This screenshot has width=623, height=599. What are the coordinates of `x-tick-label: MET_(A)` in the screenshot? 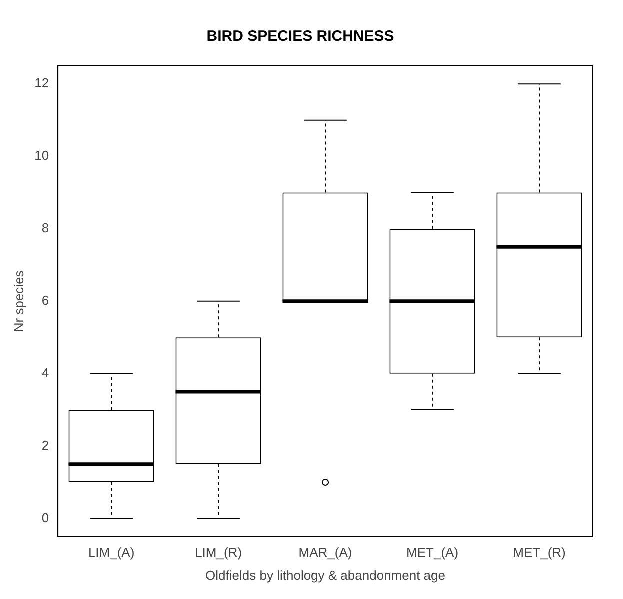 It's located at (432, 552).